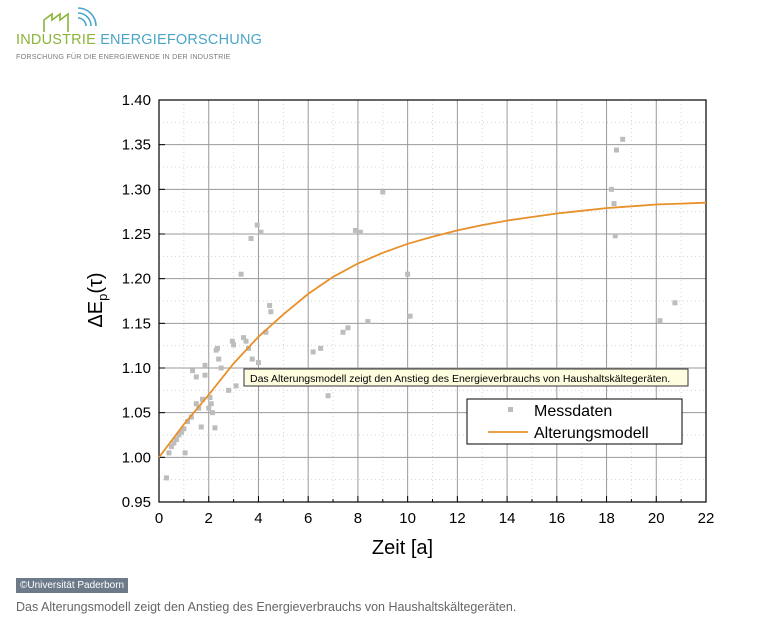  What do you see at coordinates (308, 518) in the screenshot?
I see `x-tick-label: 6` at bounding box center [308, 518].